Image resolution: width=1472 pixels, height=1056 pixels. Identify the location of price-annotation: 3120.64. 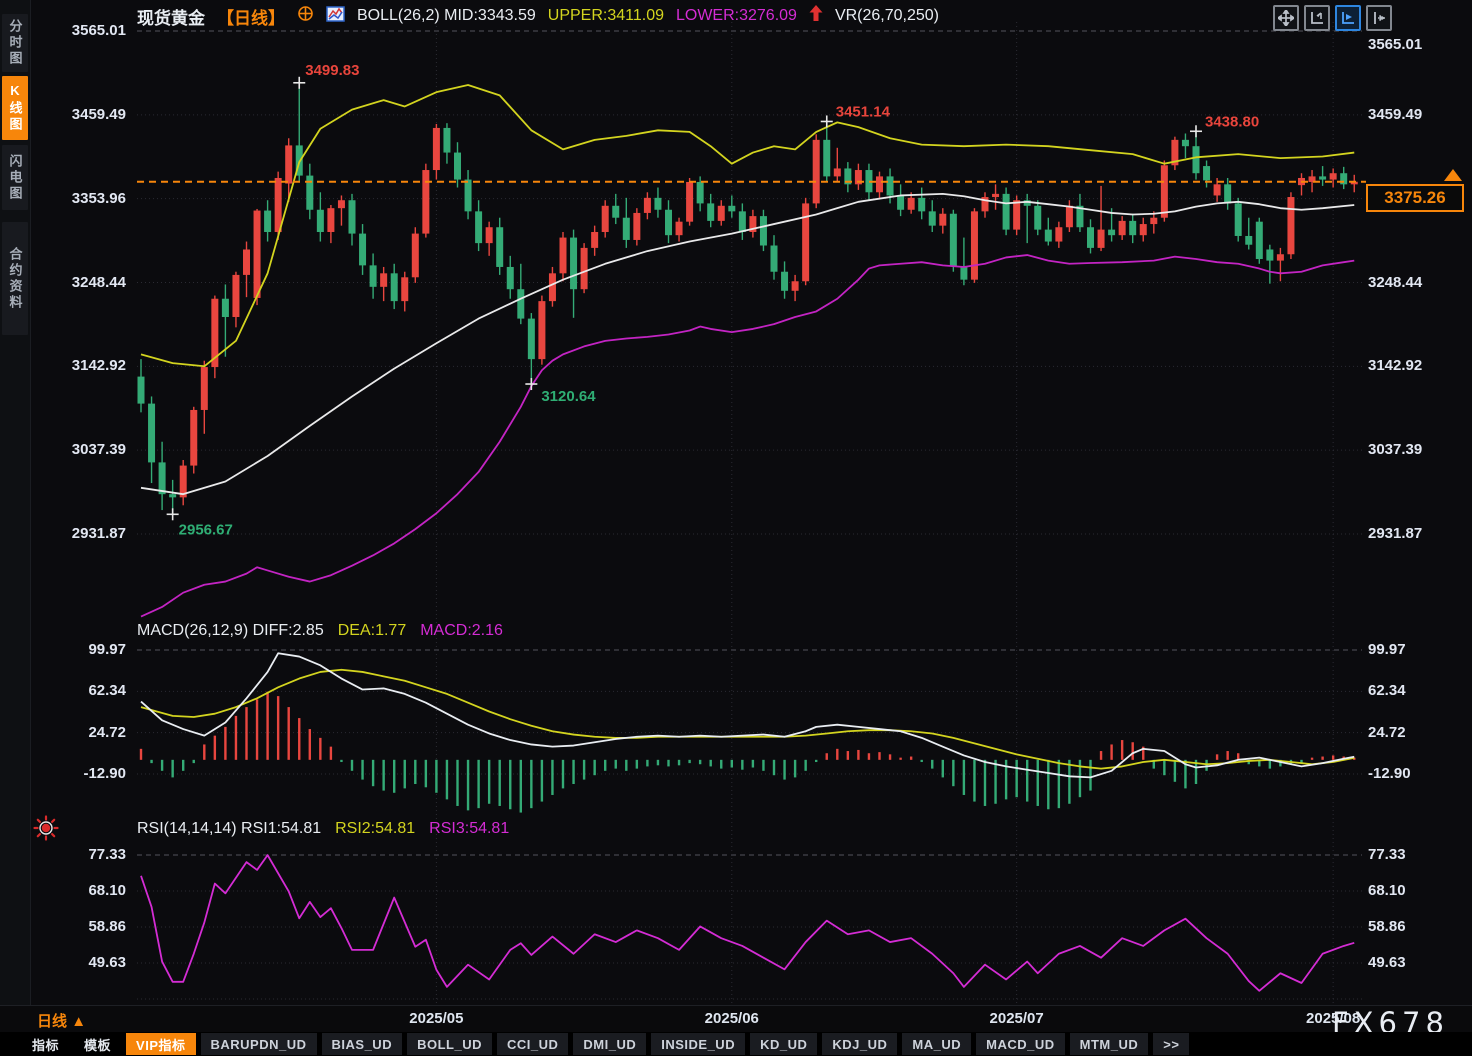
(568, 396).